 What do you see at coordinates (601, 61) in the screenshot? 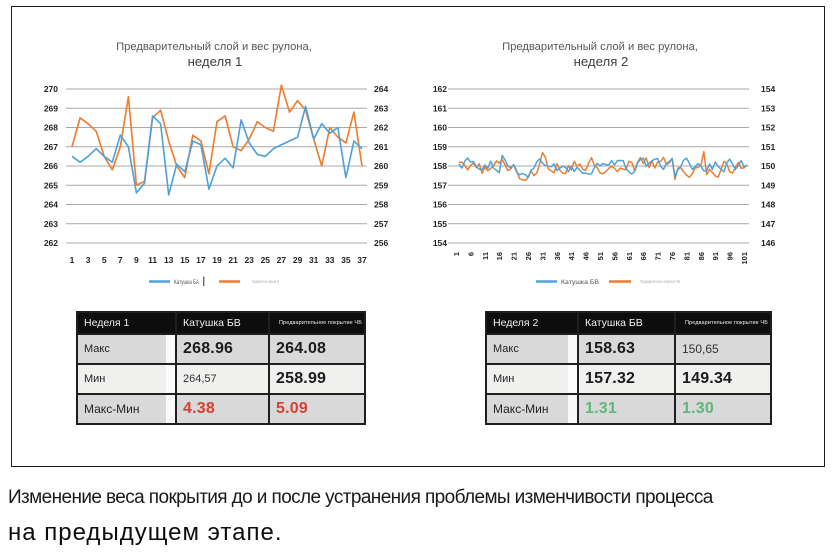
I see `svg-text: неделя 2` at bounding box center [601, 61].